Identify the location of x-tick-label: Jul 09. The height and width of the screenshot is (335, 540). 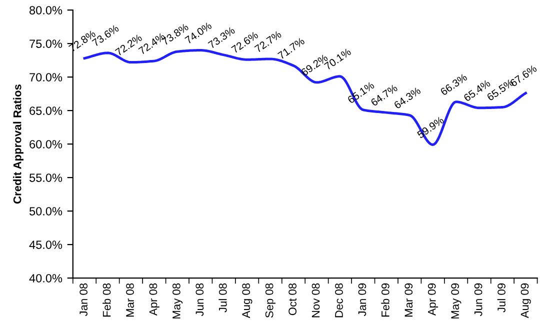
(501, 297).